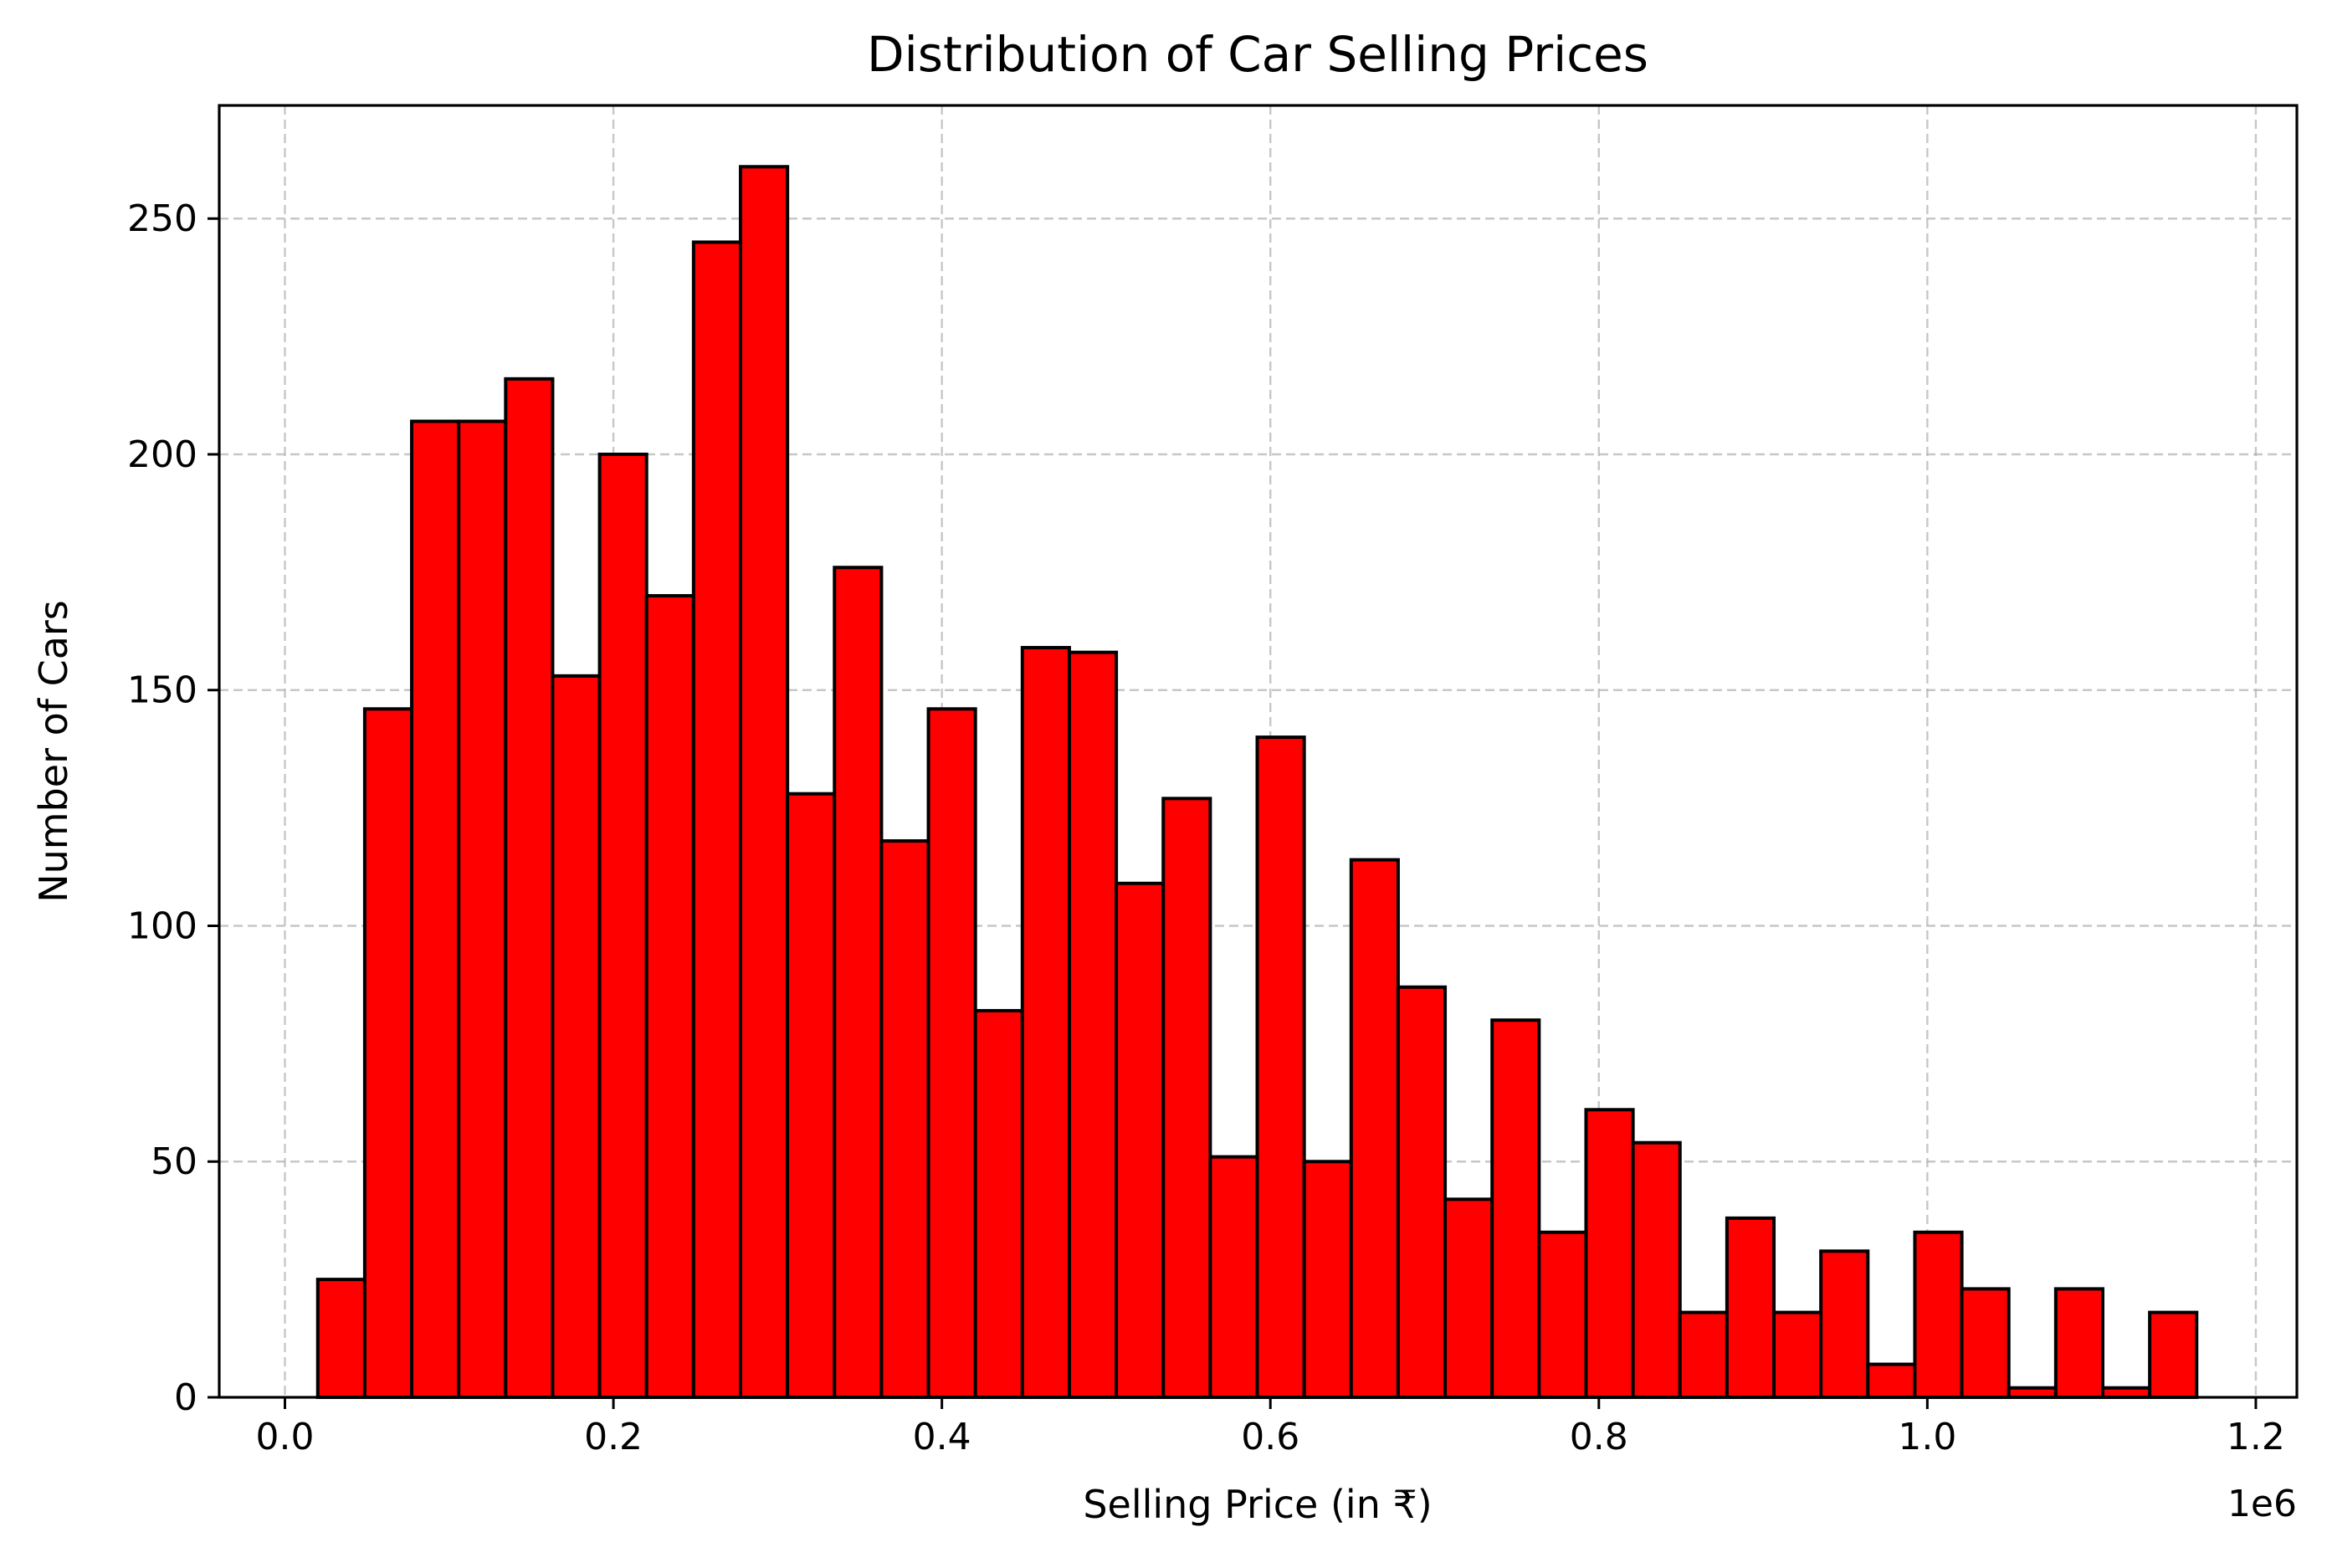 This screenshot has height=1568, width=2327. I want to click on x-tick-label: 1.0, so click(1927, 1437).